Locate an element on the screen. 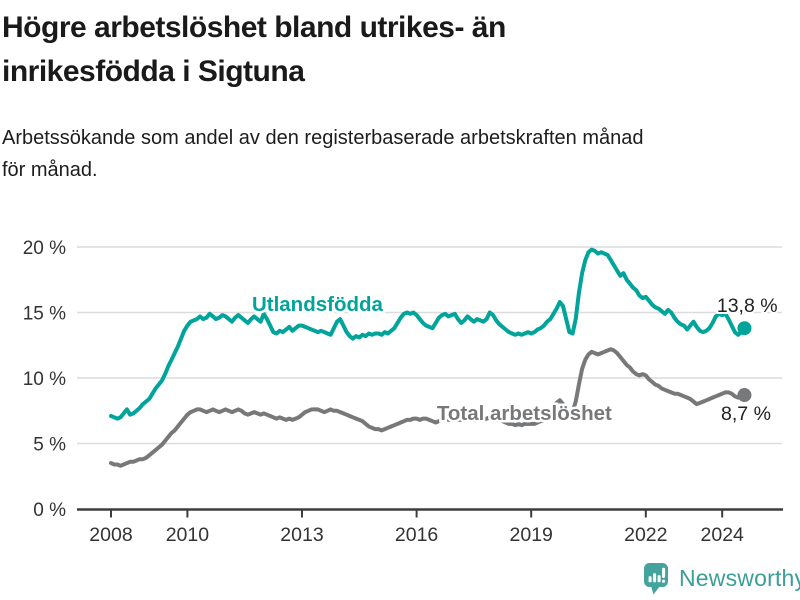 This screenshot has height=600, width=800. x-tick-label: 2024 is located at coordinates (723, 535).